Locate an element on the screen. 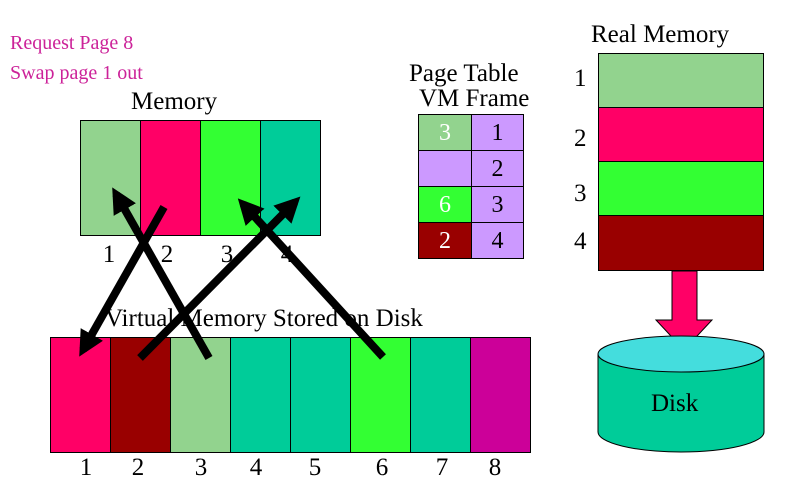 This screenshot has height=487, width=788. page-table-frame-2: 2 is located at coordinates (497, 168).